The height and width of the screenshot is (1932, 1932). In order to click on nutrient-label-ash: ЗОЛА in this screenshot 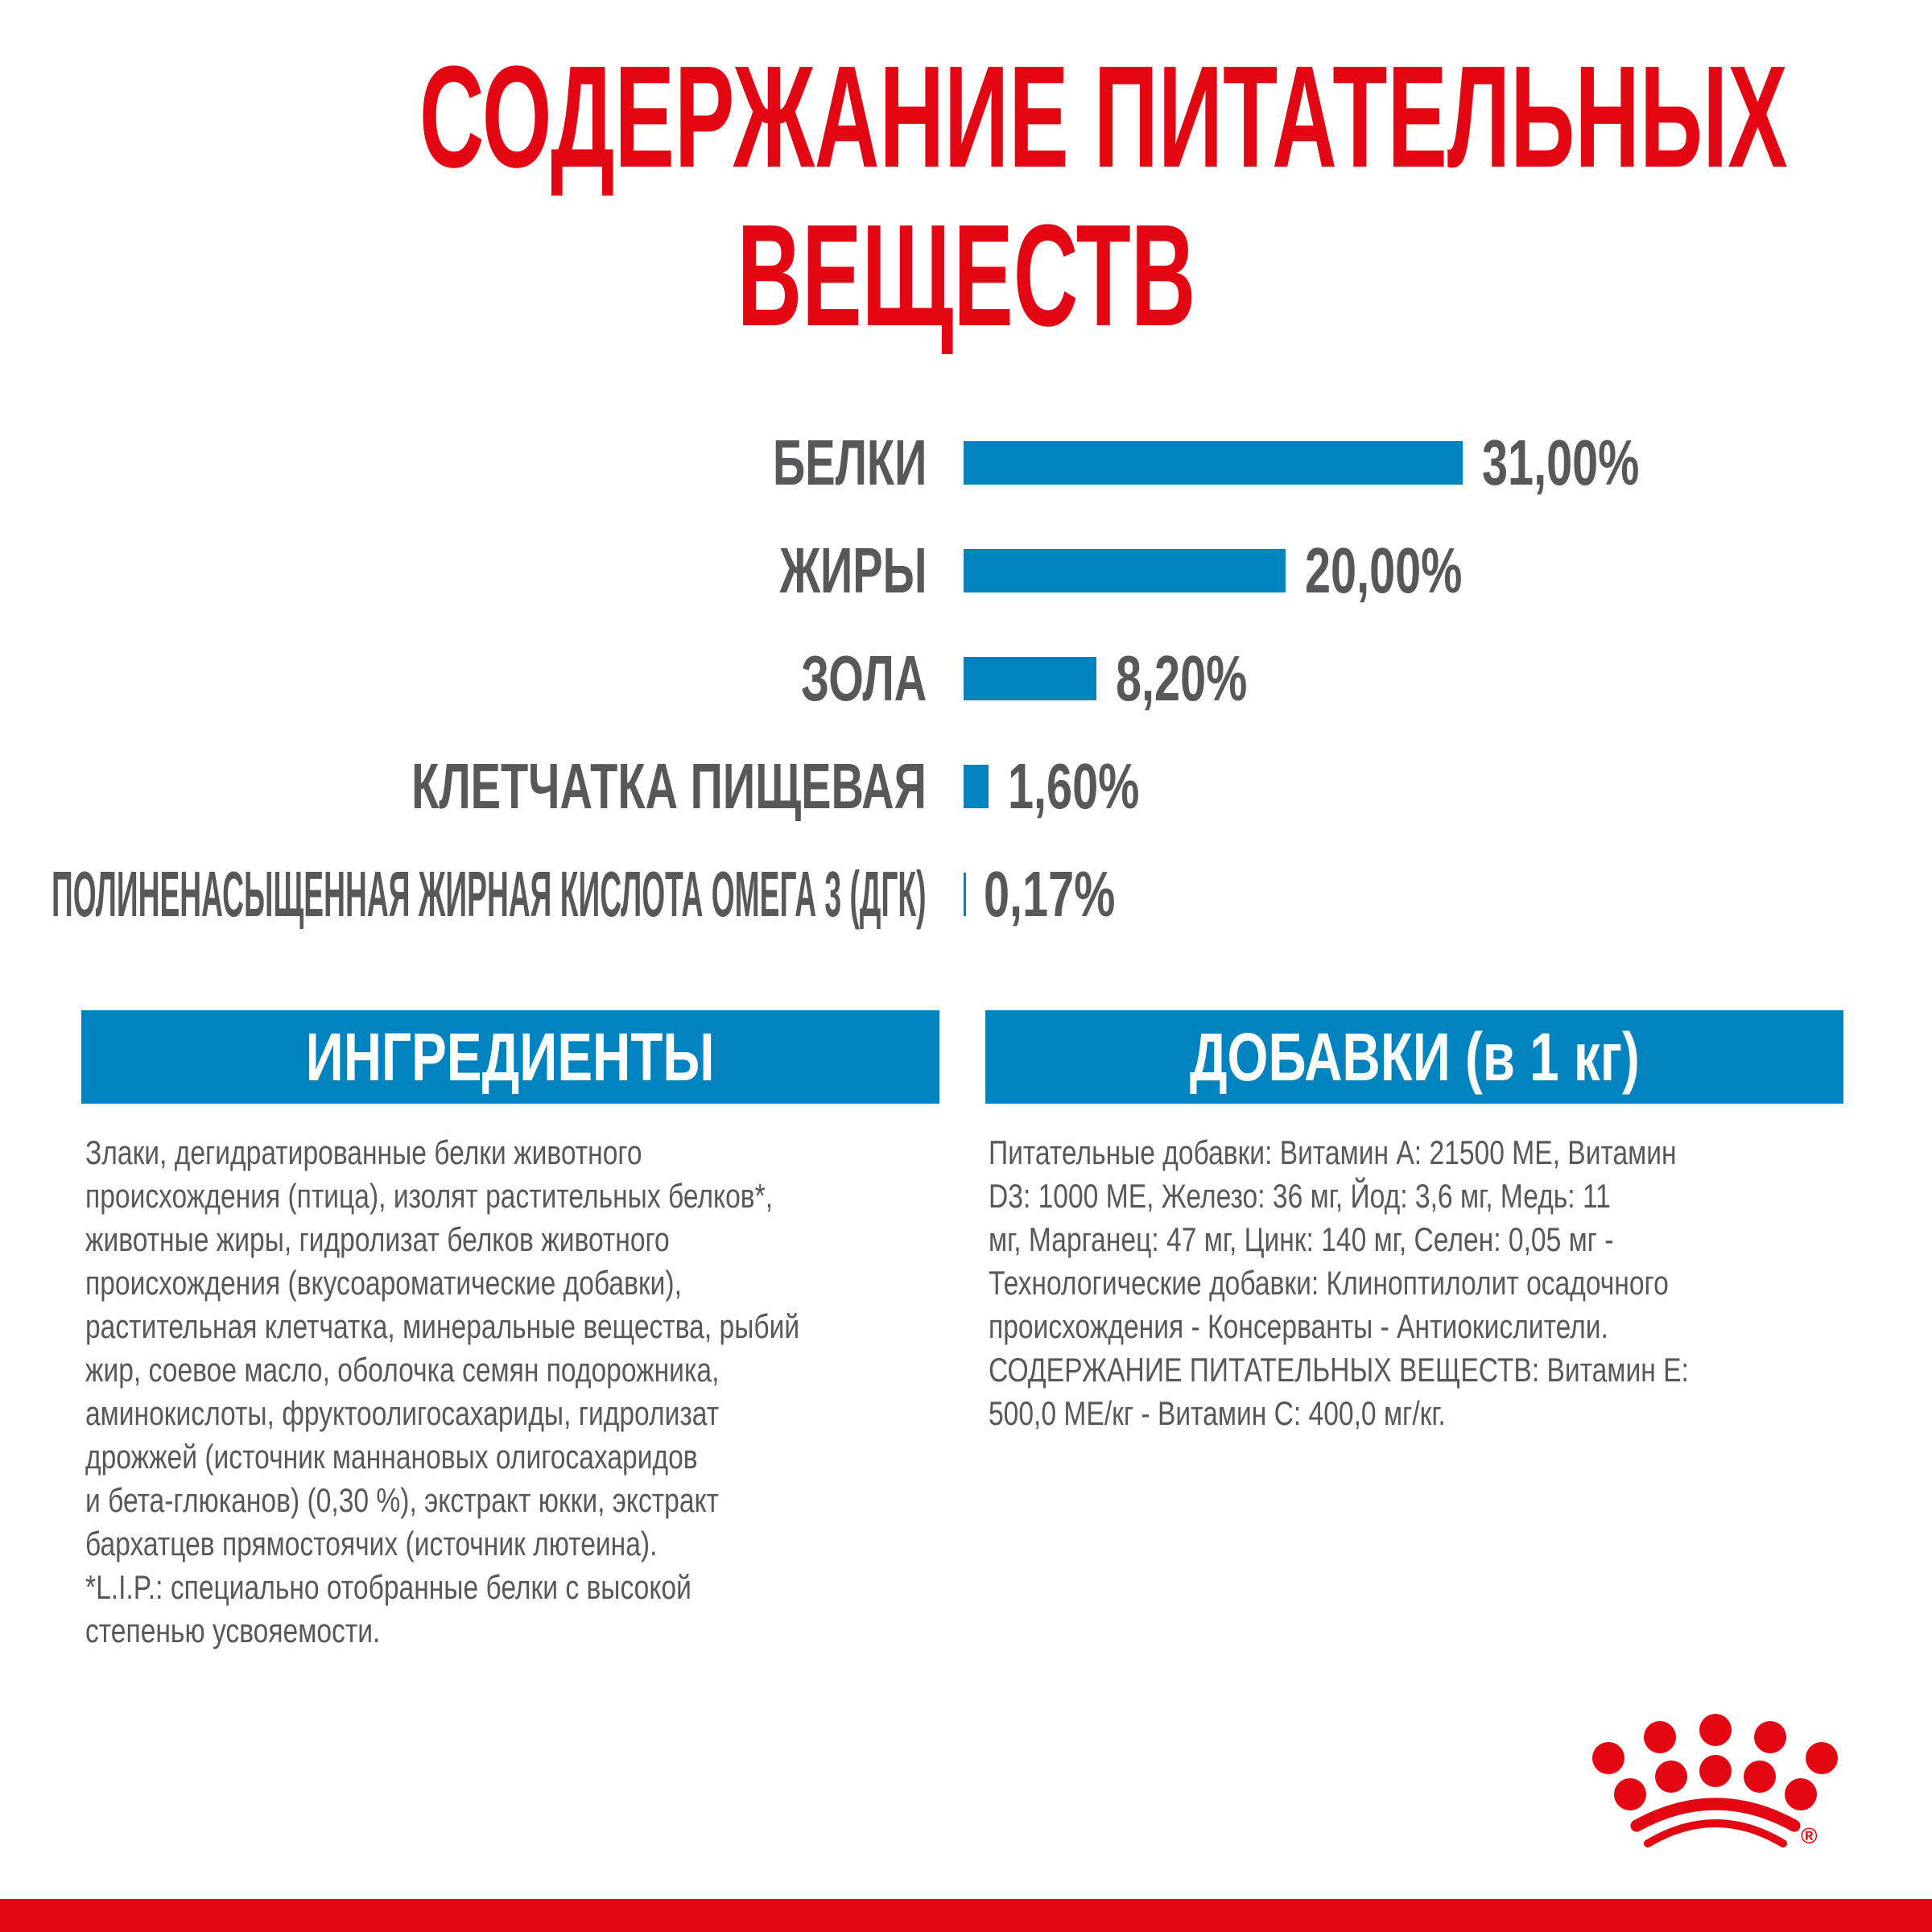, I will do `click(837, 678)`.